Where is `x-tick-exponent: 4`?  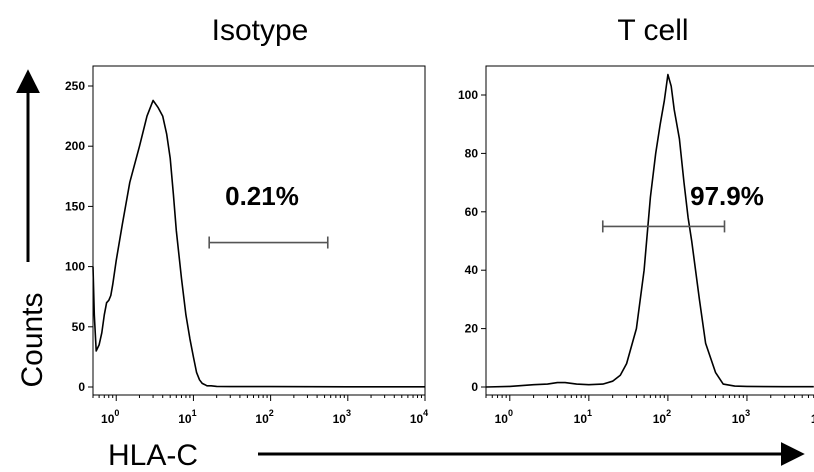
x-tick-exponent: 4 is located at coordinates (425, 413).